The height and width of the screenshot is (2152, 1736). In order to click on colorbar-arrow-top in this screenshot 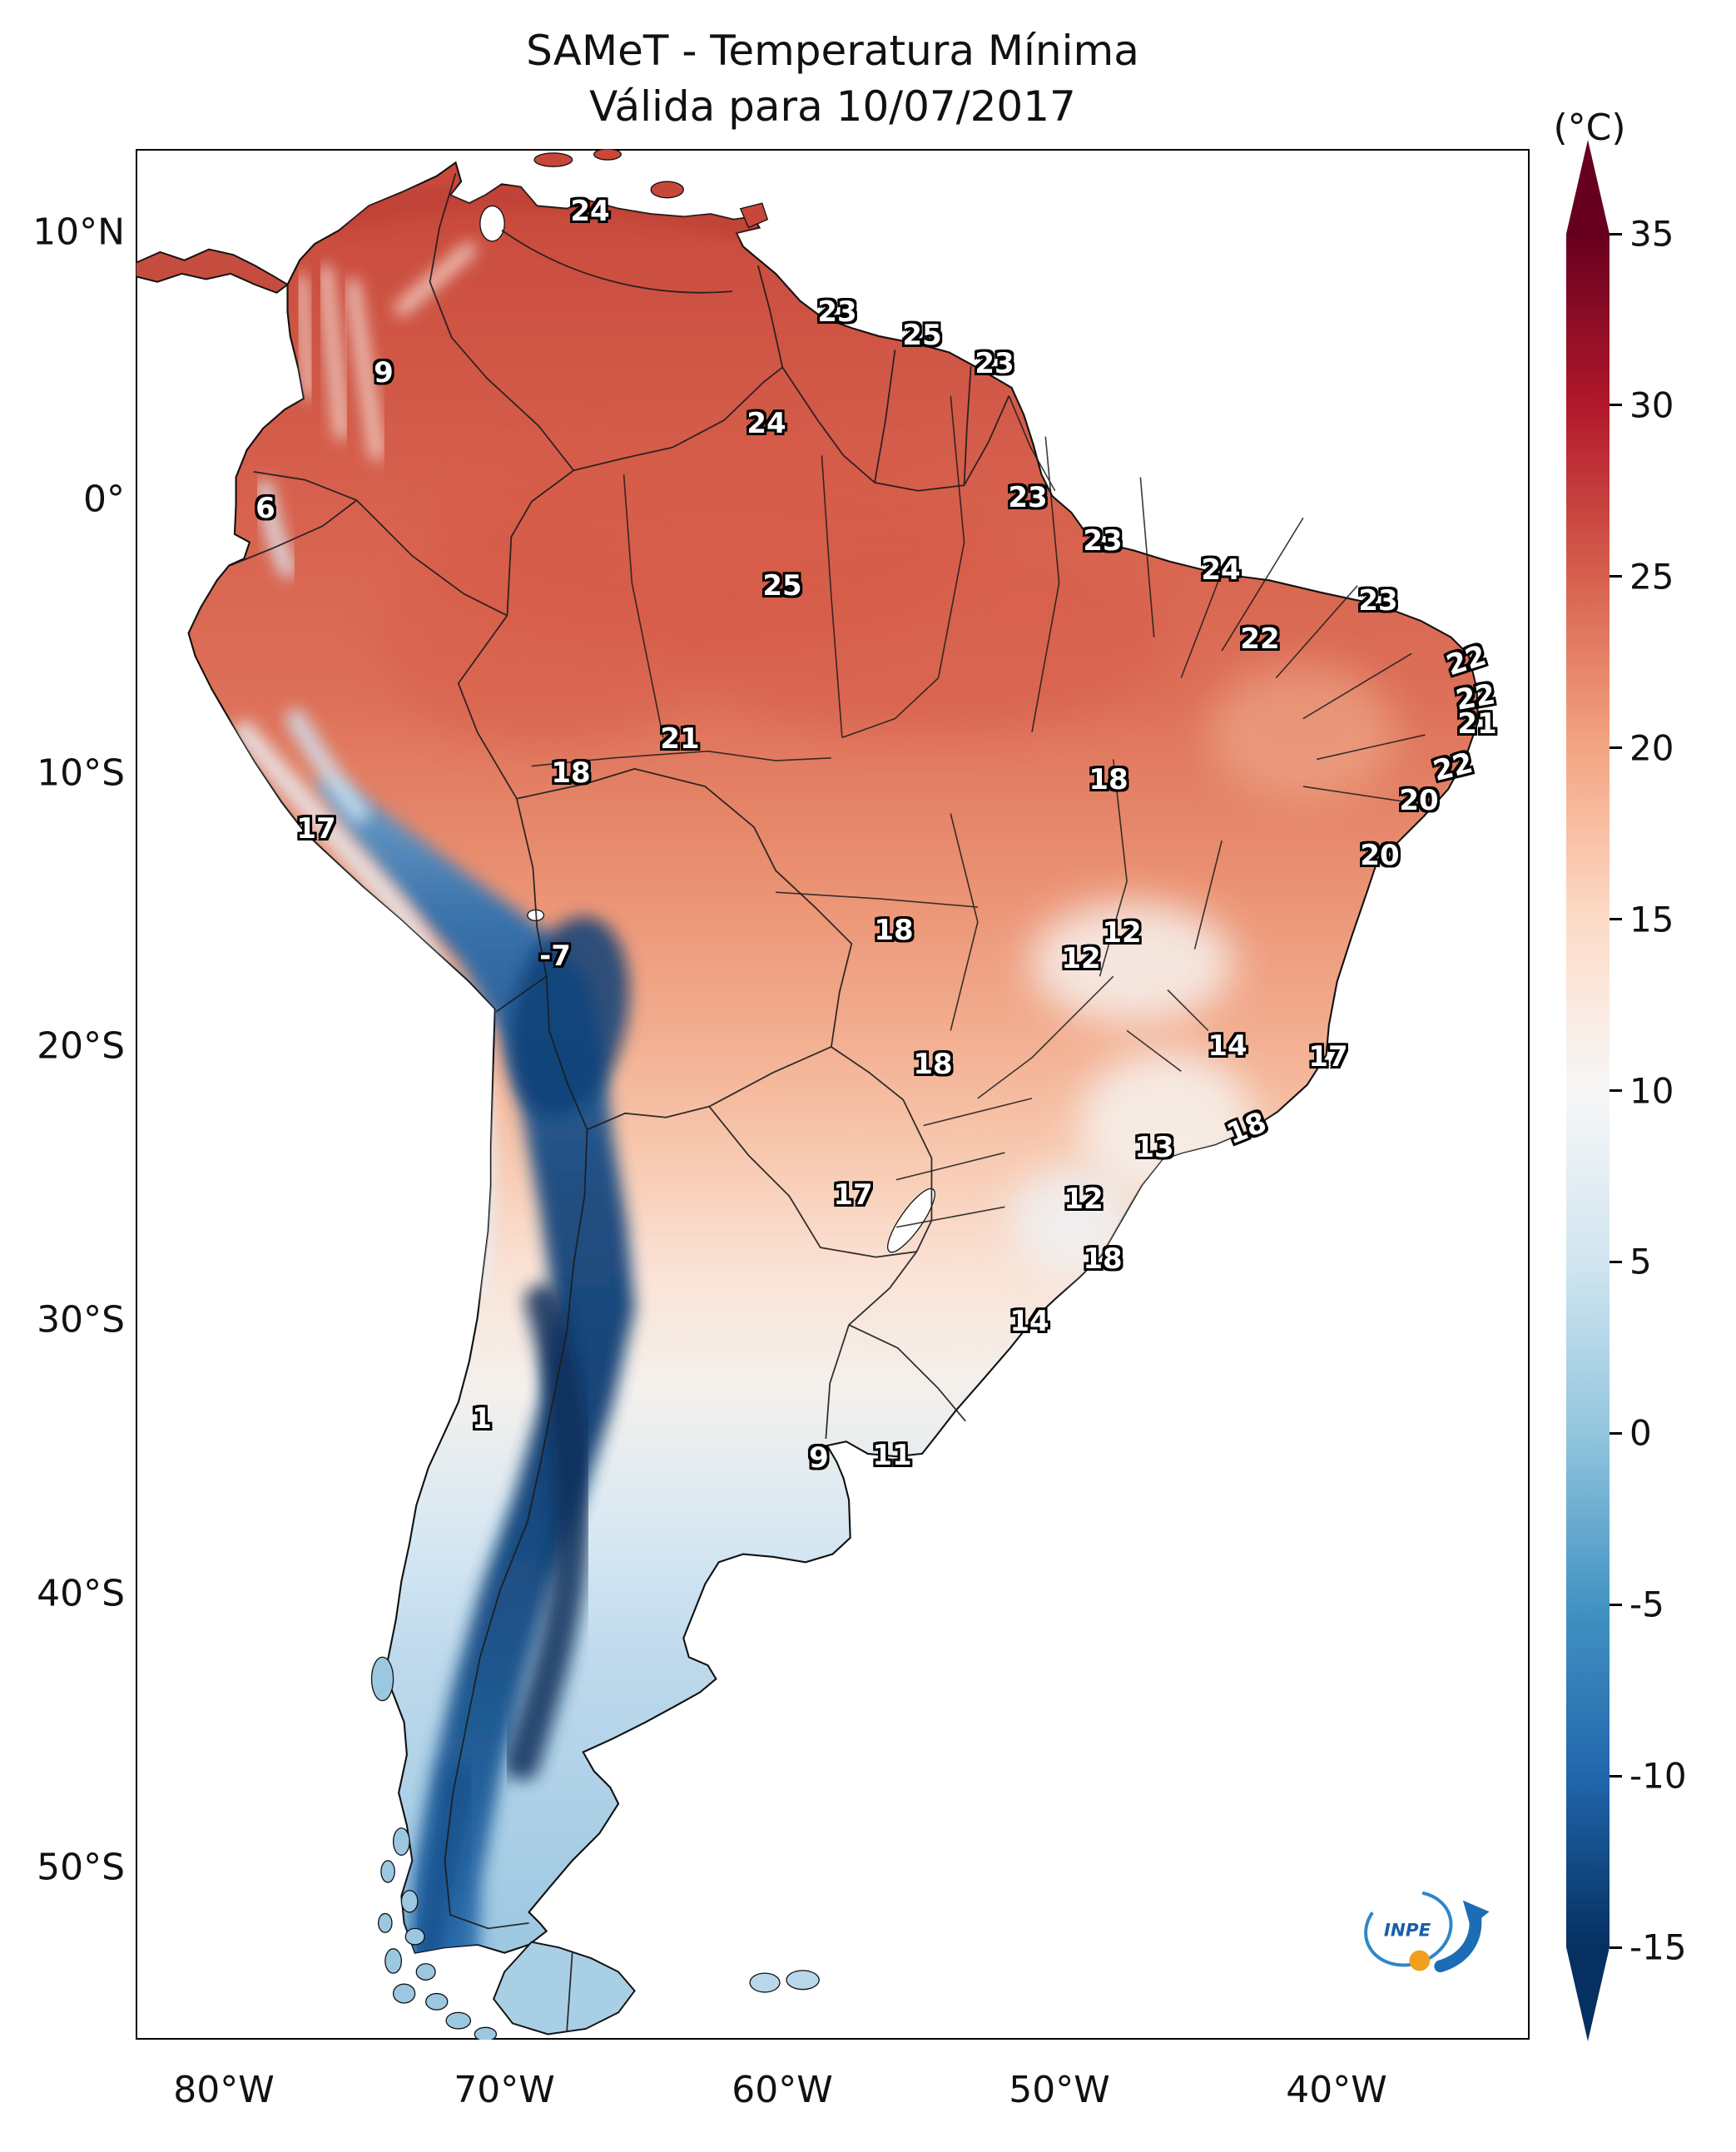, I will do `click(1588, 187)`.